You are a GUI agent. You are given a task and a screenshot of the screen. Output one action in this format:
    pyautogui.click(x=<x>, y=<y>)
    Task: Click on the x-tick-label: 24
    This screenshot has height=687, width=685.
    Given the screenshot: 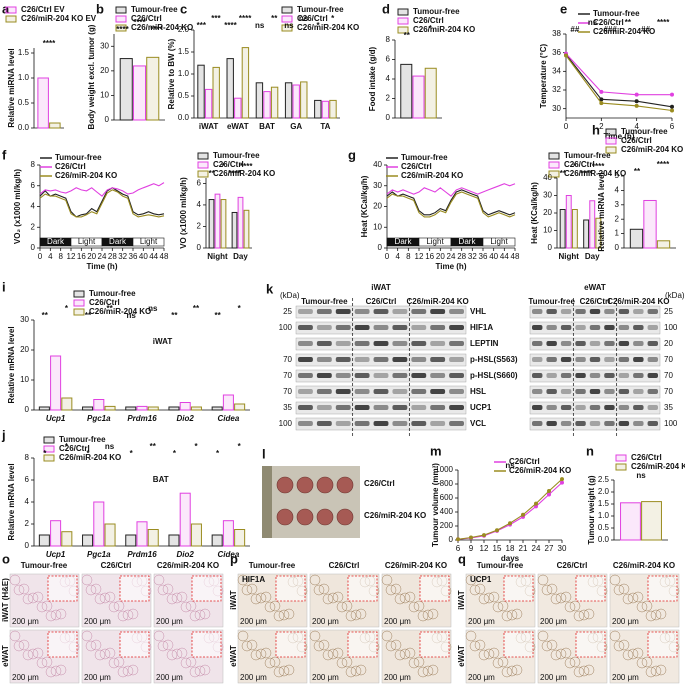 What is the action you would take?
    pyautogui.click(x=451, y=256)
    